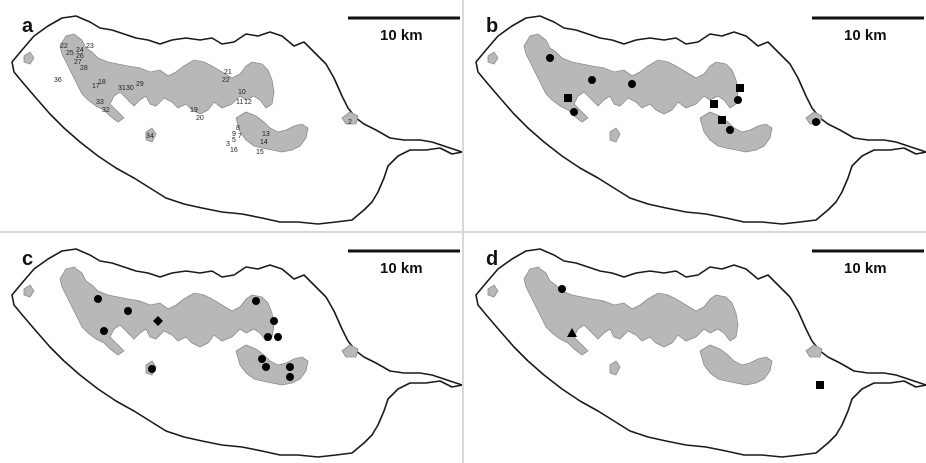 The width and height of the screenshot is (926, 463). What do you see at coordinates (242, 92) in the screenshot?
I see `site-number-label: 10` at bounding box center [242, 92].